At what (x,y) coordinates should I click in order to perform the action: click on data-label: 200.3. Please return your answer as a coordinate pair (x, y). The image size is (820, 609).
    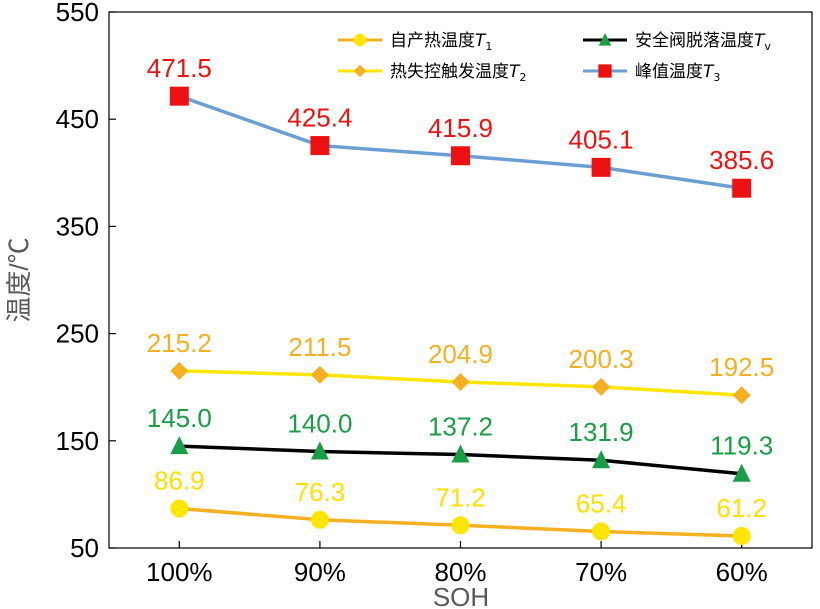
    Looking at the image, I should click on (601, 359).